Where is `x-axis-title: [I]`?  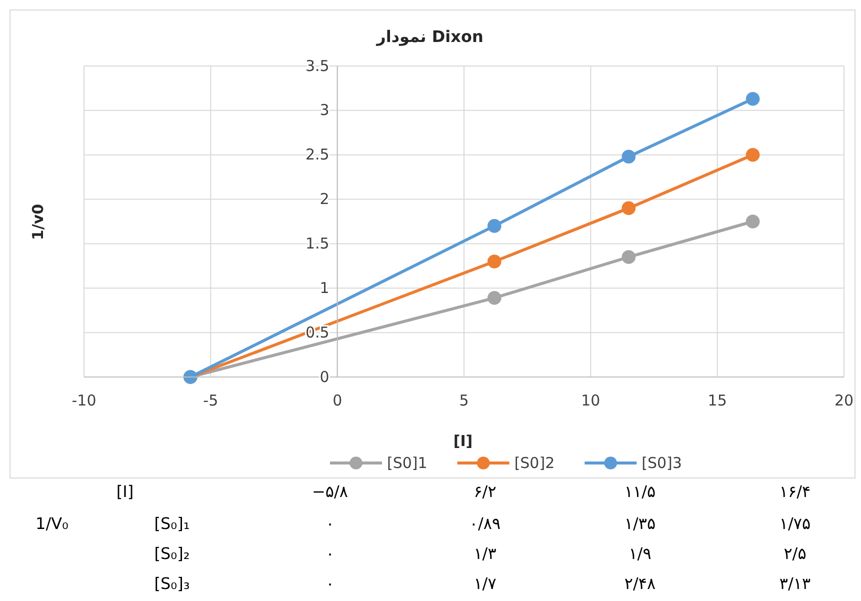 x-axis-title: [I] is located at coordinates (463, 441).